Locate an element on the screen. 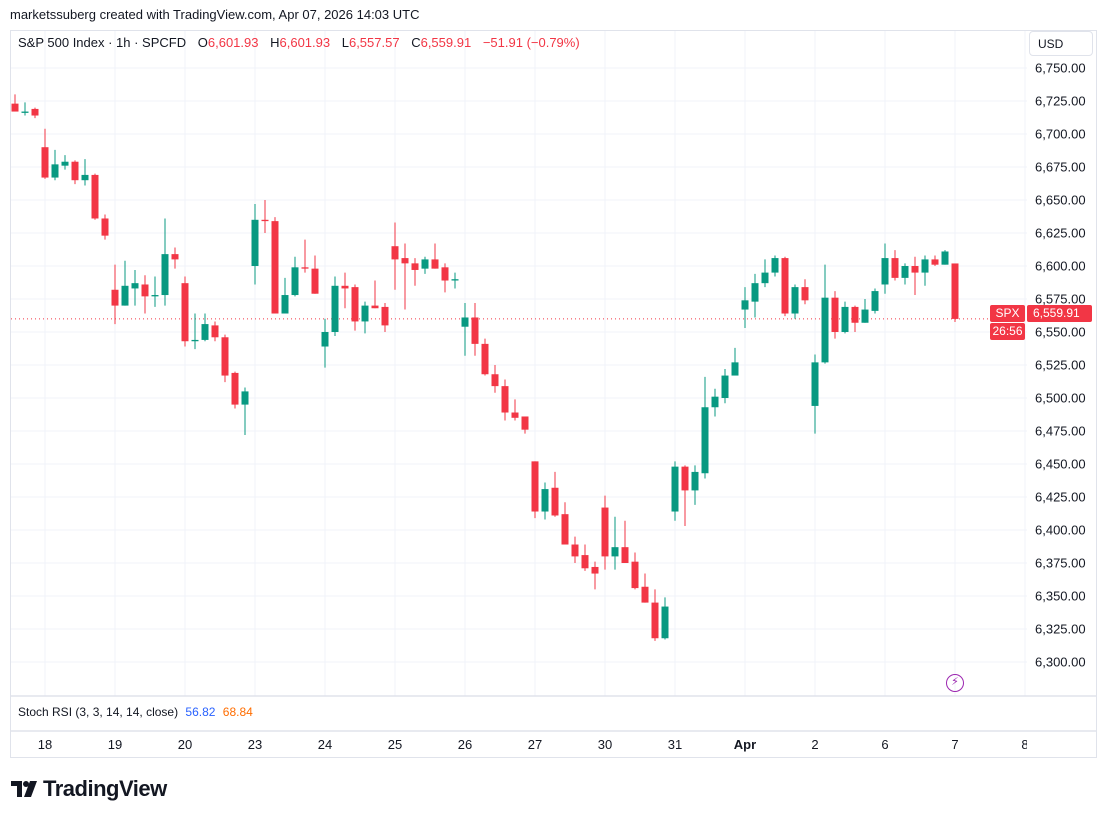 This screenshot has height=818, width=1107. lightning-icon: ⚡︎ is located at coordinates (955, 683).